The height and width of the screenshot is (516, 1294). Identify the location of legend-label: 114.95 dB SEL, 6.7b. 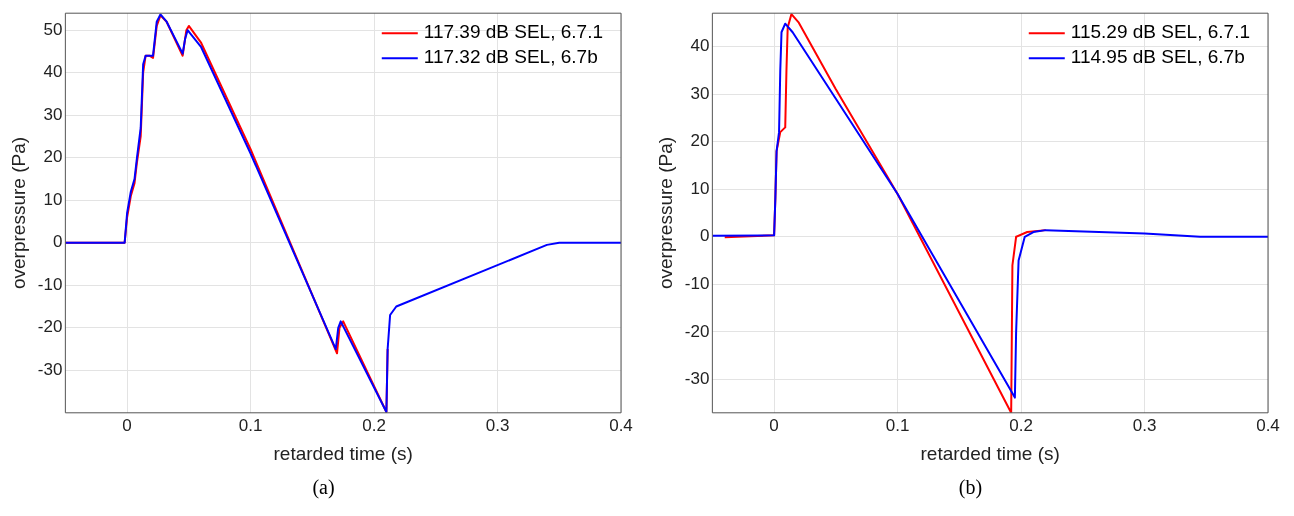
(1157, 57).